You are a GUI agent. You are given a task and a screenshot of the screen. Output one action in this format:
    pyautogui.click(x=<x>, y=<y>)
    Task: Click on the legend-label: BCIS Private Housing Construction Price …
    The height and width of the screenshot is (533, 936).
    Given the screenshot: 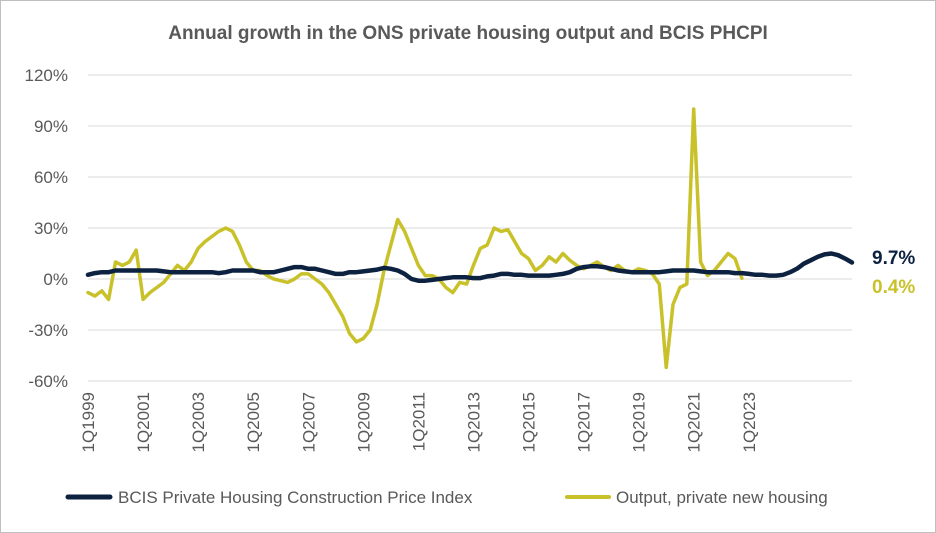 What is the action you would take?
    pyautogui.click(x=295, y=497)
    